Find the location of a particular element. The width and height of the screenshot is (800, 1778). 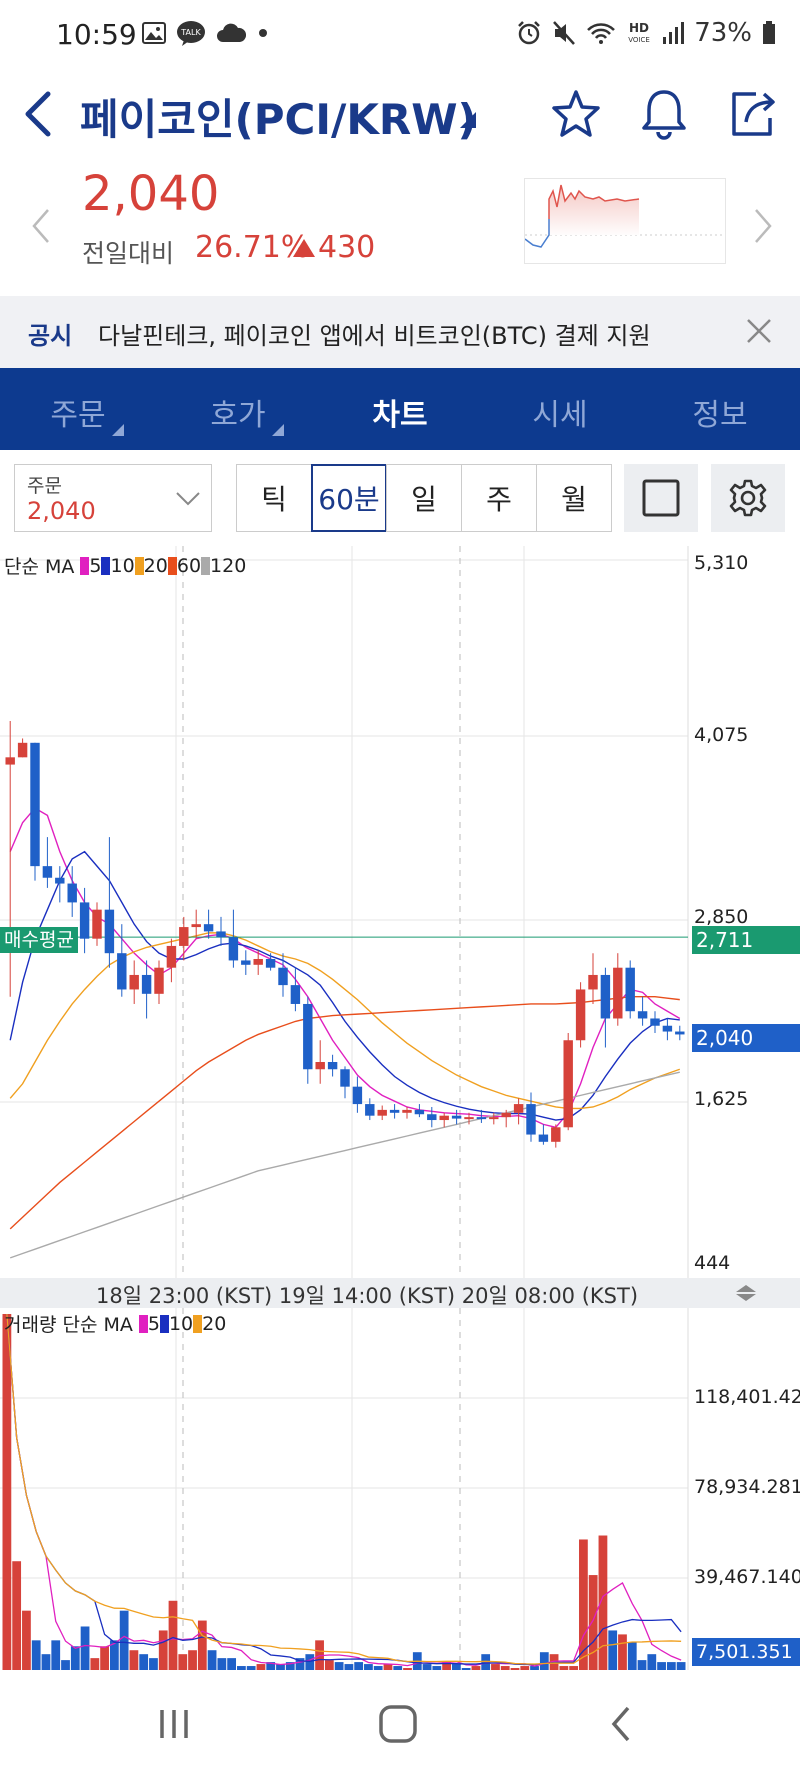

alert-button is located at coordinates (664, 114).